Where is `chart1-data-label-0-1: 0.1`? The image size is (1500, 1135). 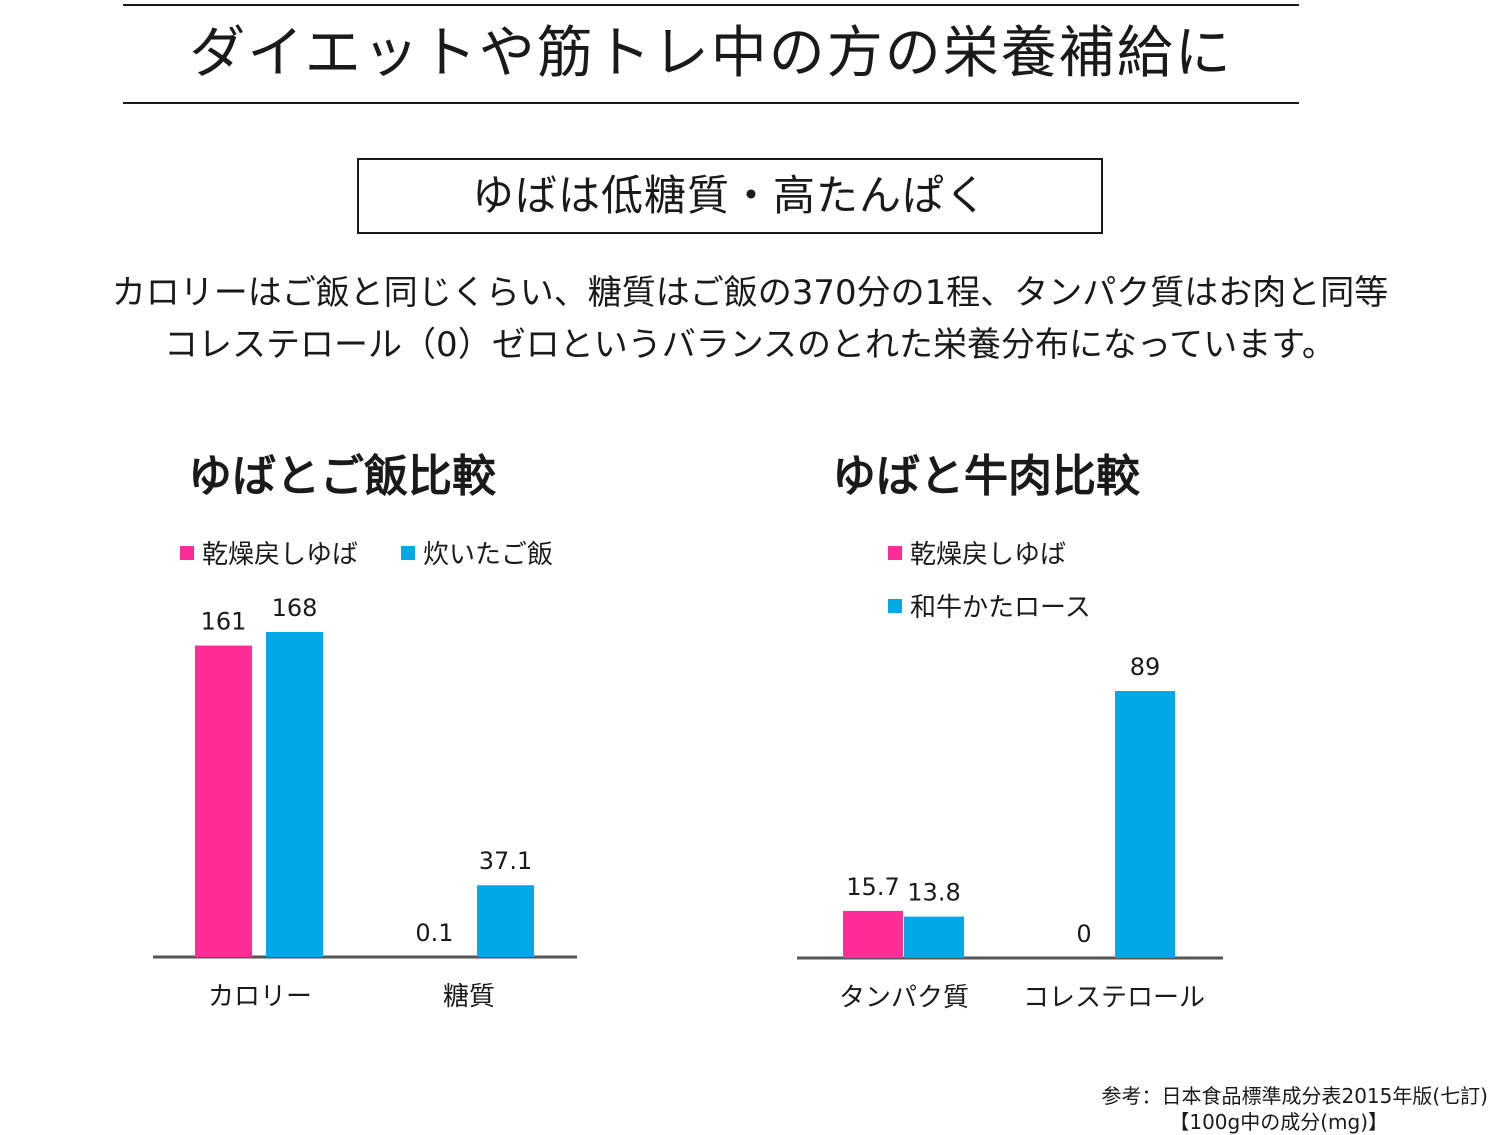 chart1-data-label-0-1: 0.1 is located at coordinates (434, 933).